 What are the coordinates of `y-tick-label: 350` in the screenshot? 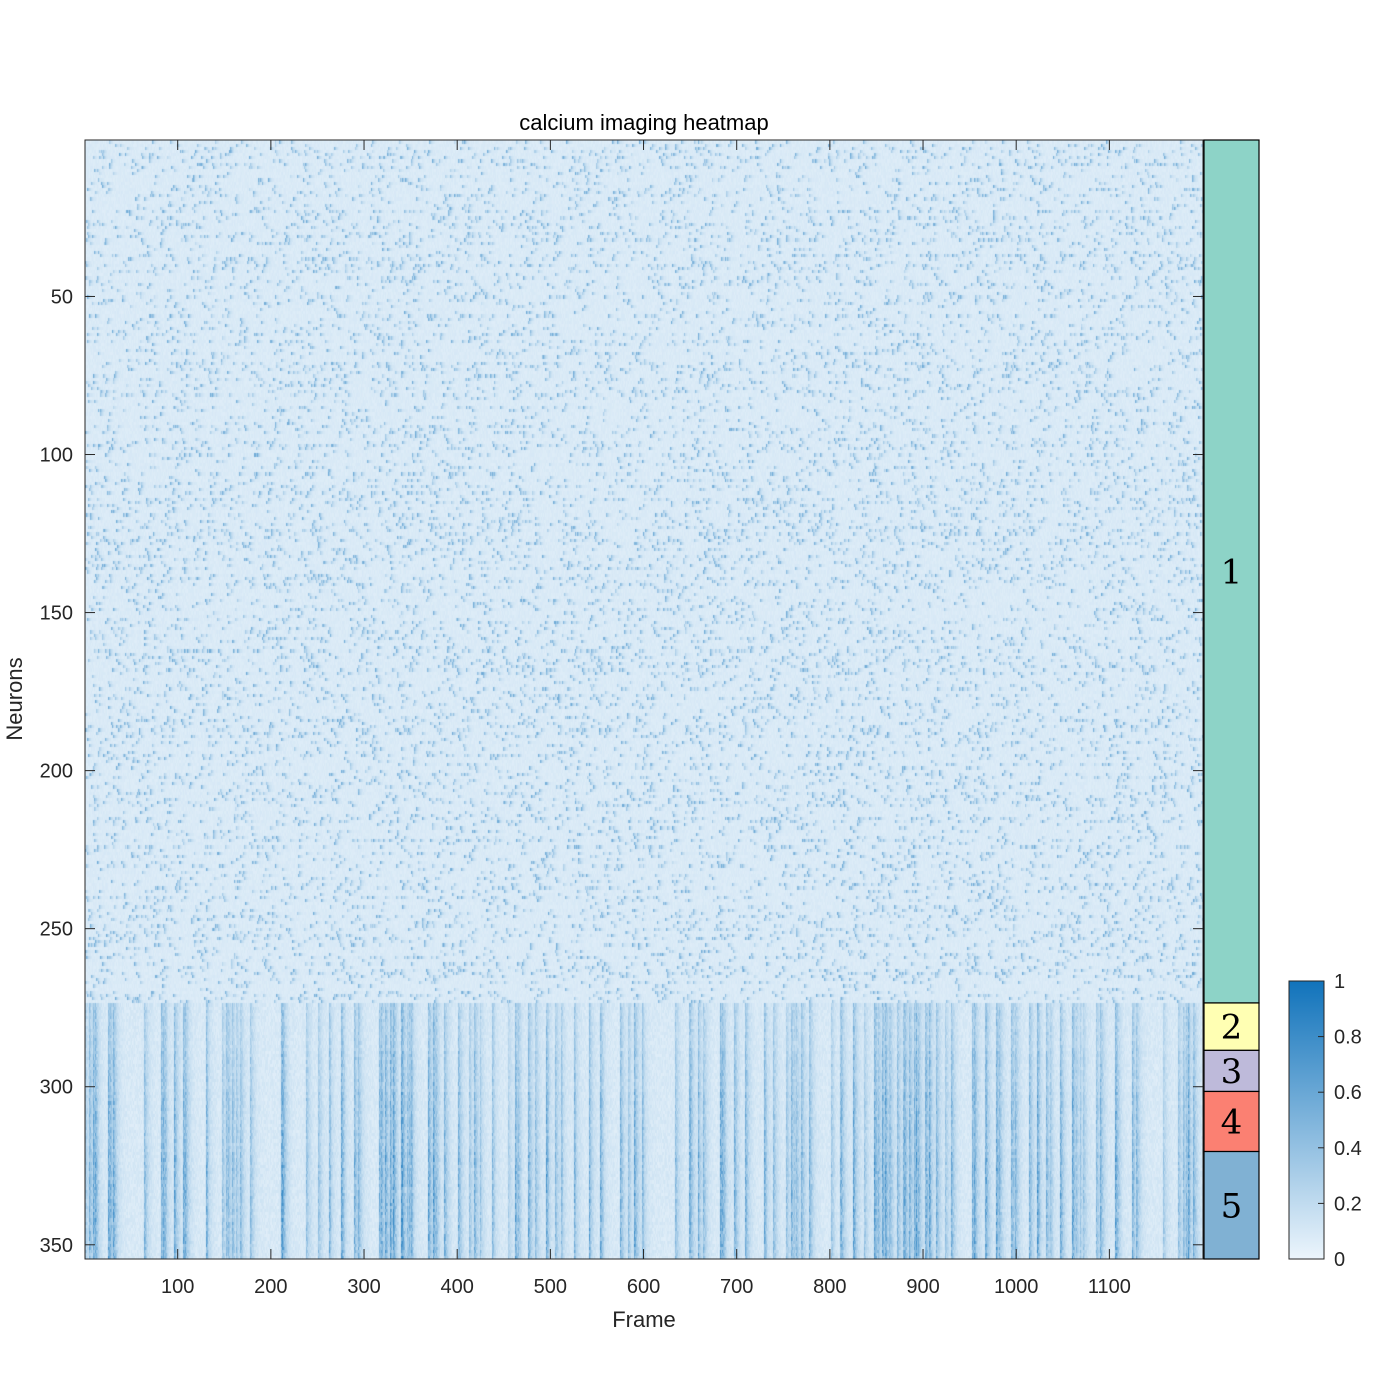 It's located at (56, 1246).